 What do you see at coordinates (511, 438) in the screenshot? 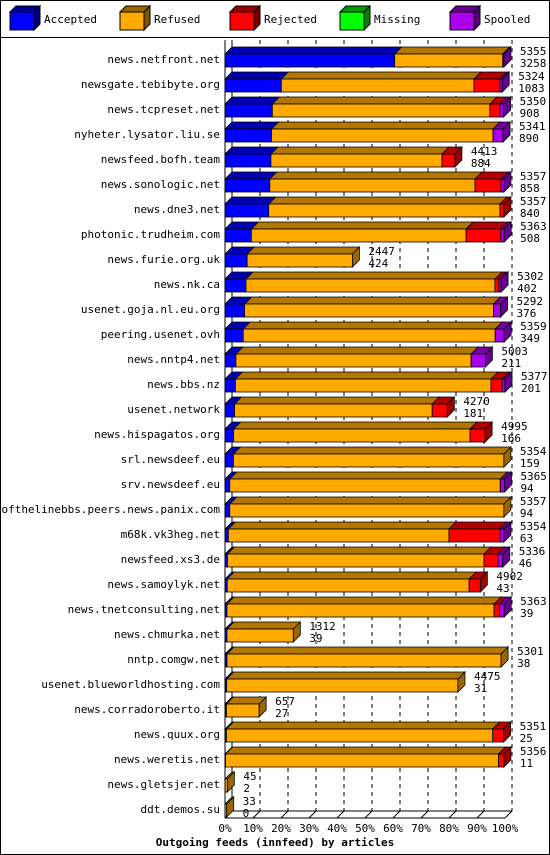
I see `accepted-label: 166` at bounding box center [511, 438].